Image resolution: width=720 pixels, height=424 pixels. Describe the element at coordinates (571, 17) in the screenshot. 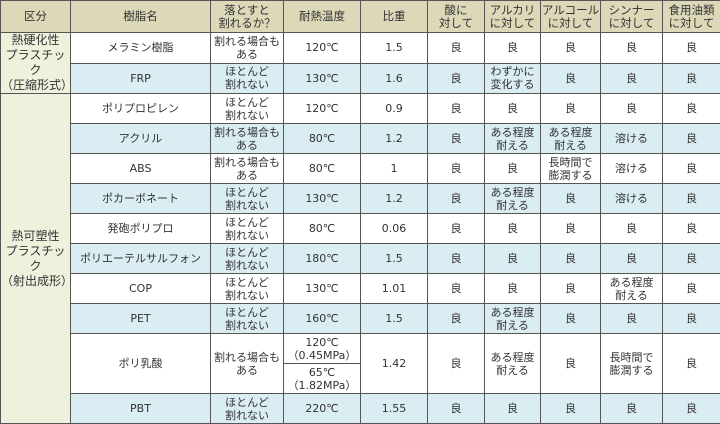

I see `column-header: アルコール に対して` at that location.